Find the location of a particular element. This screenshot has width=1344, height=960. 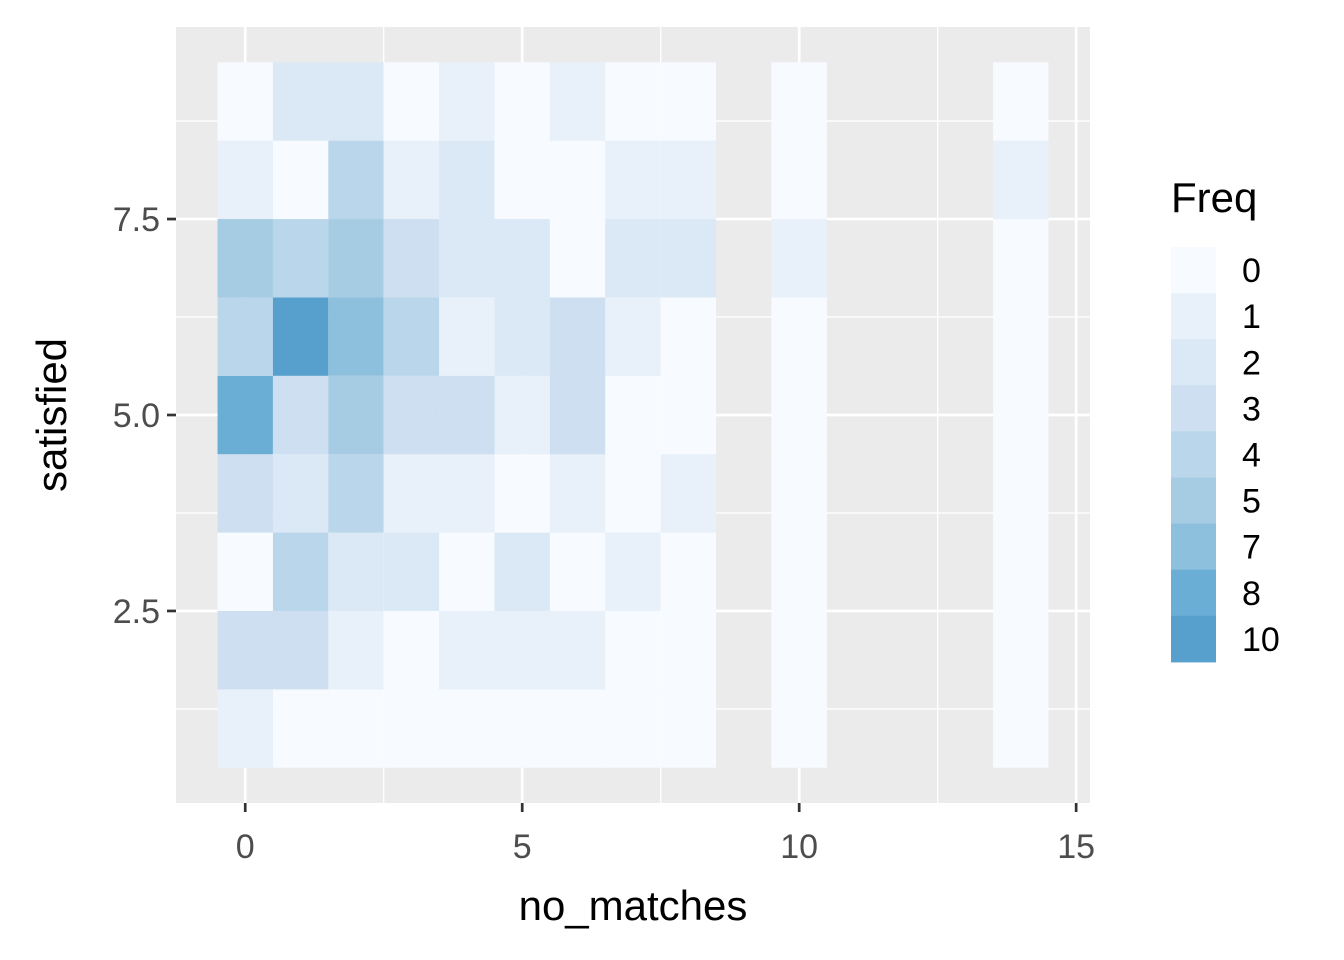

legend-keys: 0 1 2 3 4 5 7 8 10 is located at coordinates (1225, 455).